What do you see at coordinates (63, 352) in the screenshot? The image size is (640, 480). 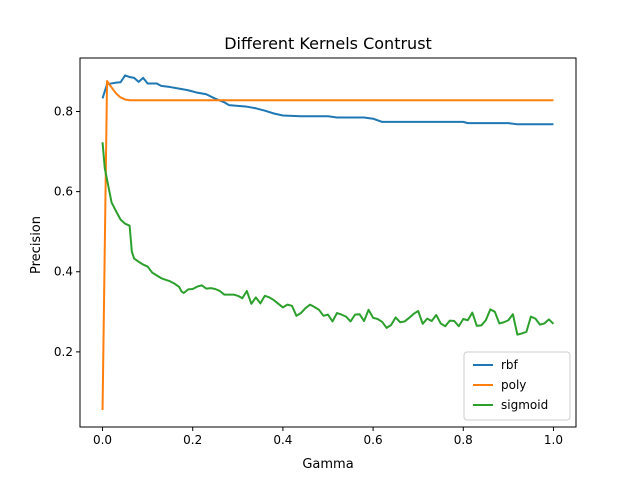 I see `y-tick-label: 0.2` at bounding box center [63, 352].